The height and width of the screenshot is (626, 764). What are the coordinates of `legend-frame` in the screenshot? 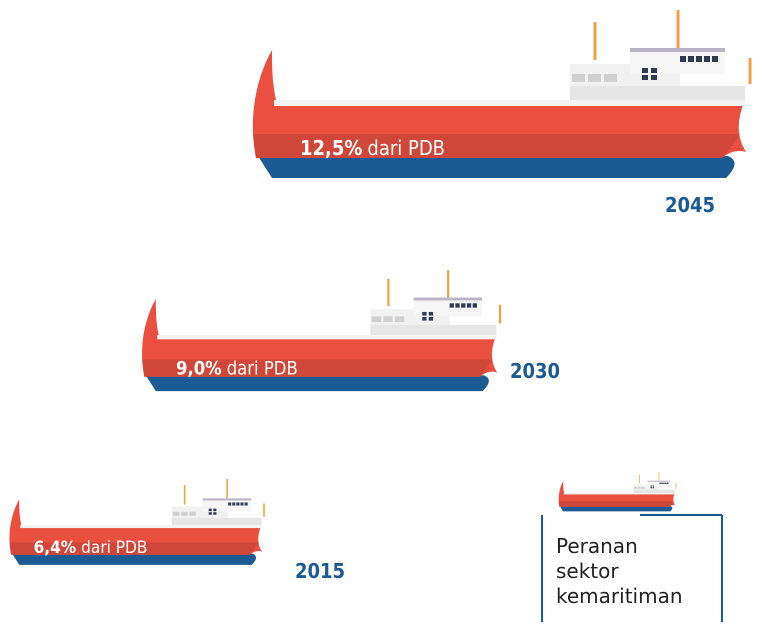 It's located at (632, 568).